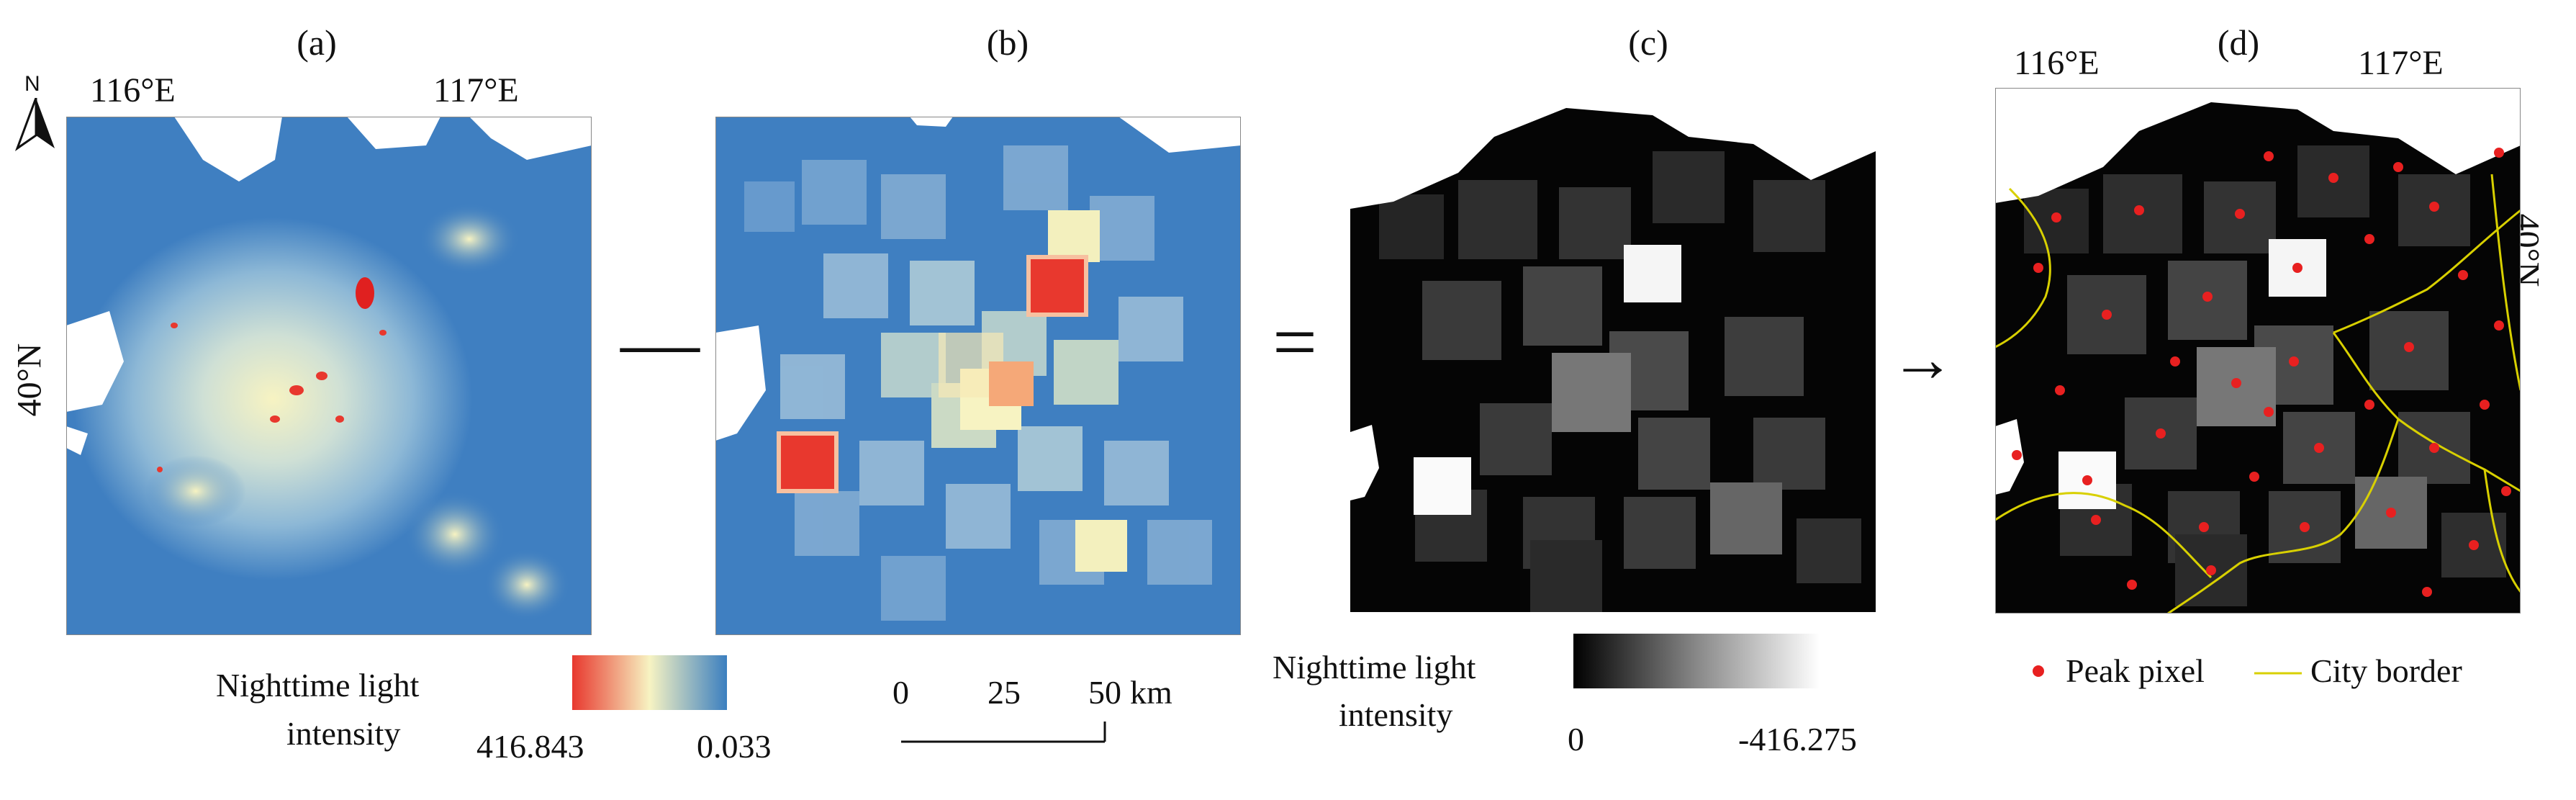 The height and width of the screenshot is (800, 2576). I want to click on panel-d-map, so click(2258, 351).